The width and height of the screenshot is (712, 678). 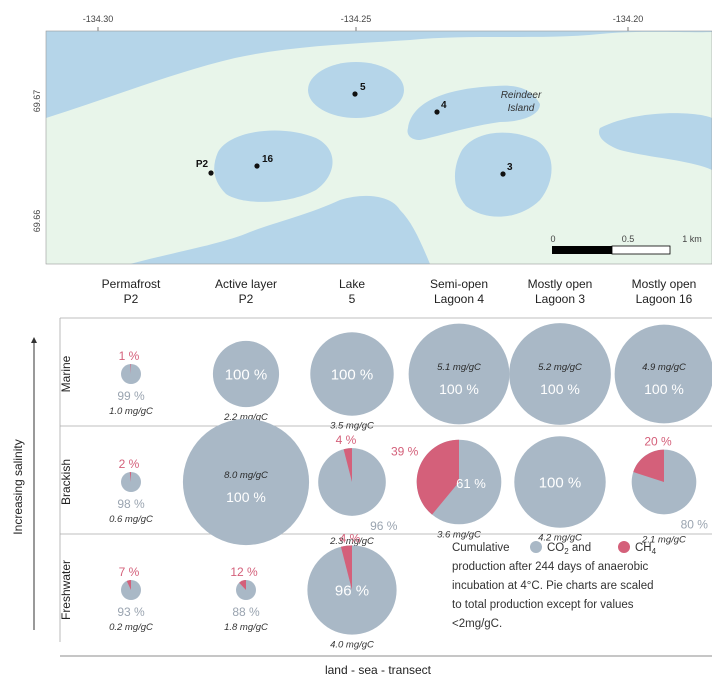 I want to click on site-label: P2, so click(x=202, y=164).